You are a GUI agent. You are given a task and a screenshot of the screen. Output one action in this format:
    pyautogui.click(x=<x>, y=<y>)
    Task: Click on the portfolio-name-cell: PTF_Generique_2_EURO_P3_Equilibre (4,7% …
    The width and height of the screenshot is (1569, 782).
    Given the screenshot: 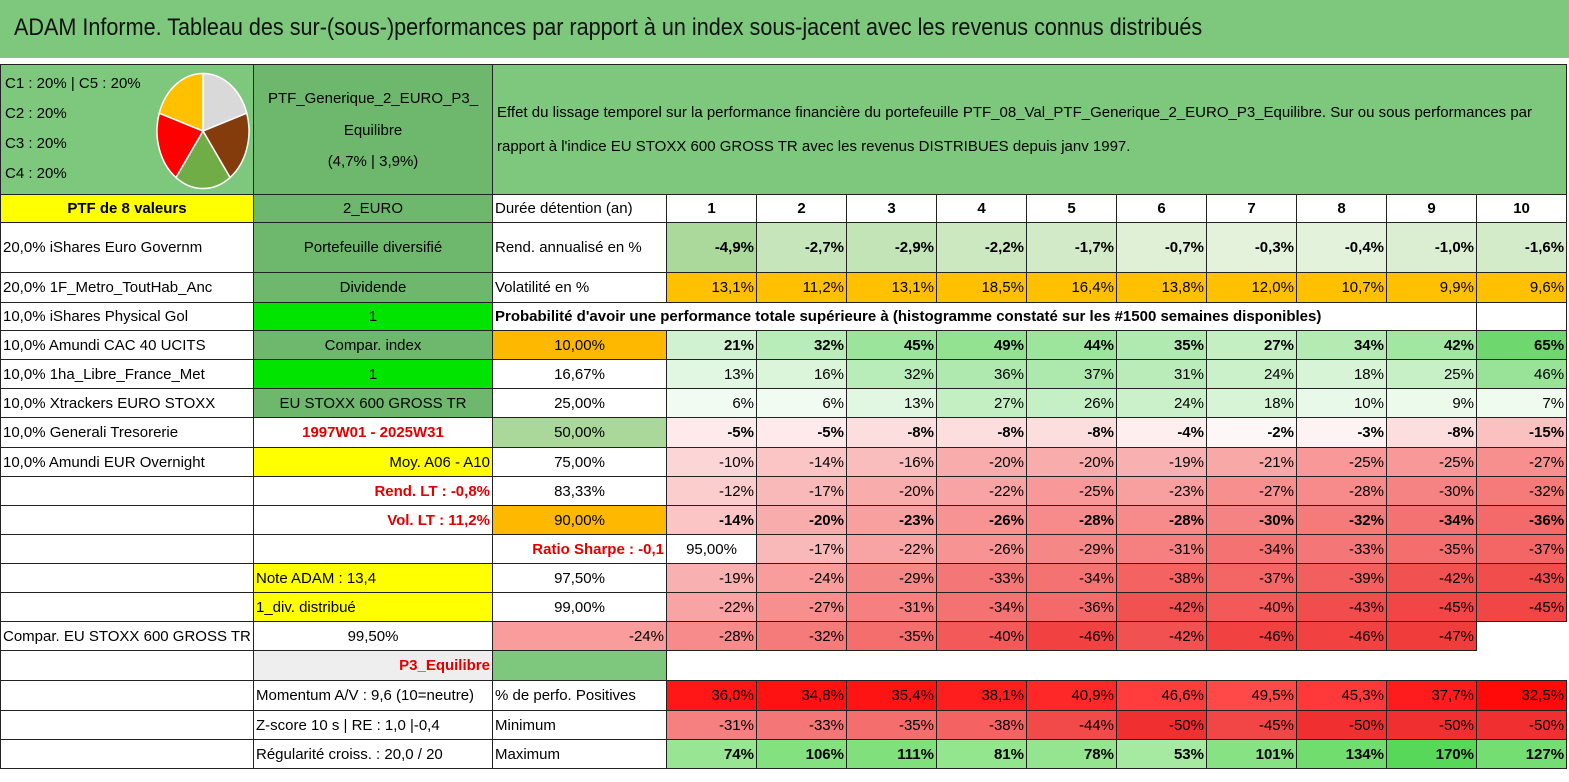 What is the action you would take?
    pyautogui.click(x=373, y=129)
    